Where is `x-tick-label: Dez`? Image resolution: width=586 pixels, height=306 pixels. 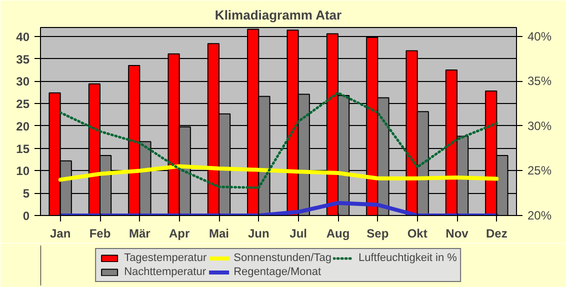 x-tick-label: Dez is located at coordinates (497, 233).